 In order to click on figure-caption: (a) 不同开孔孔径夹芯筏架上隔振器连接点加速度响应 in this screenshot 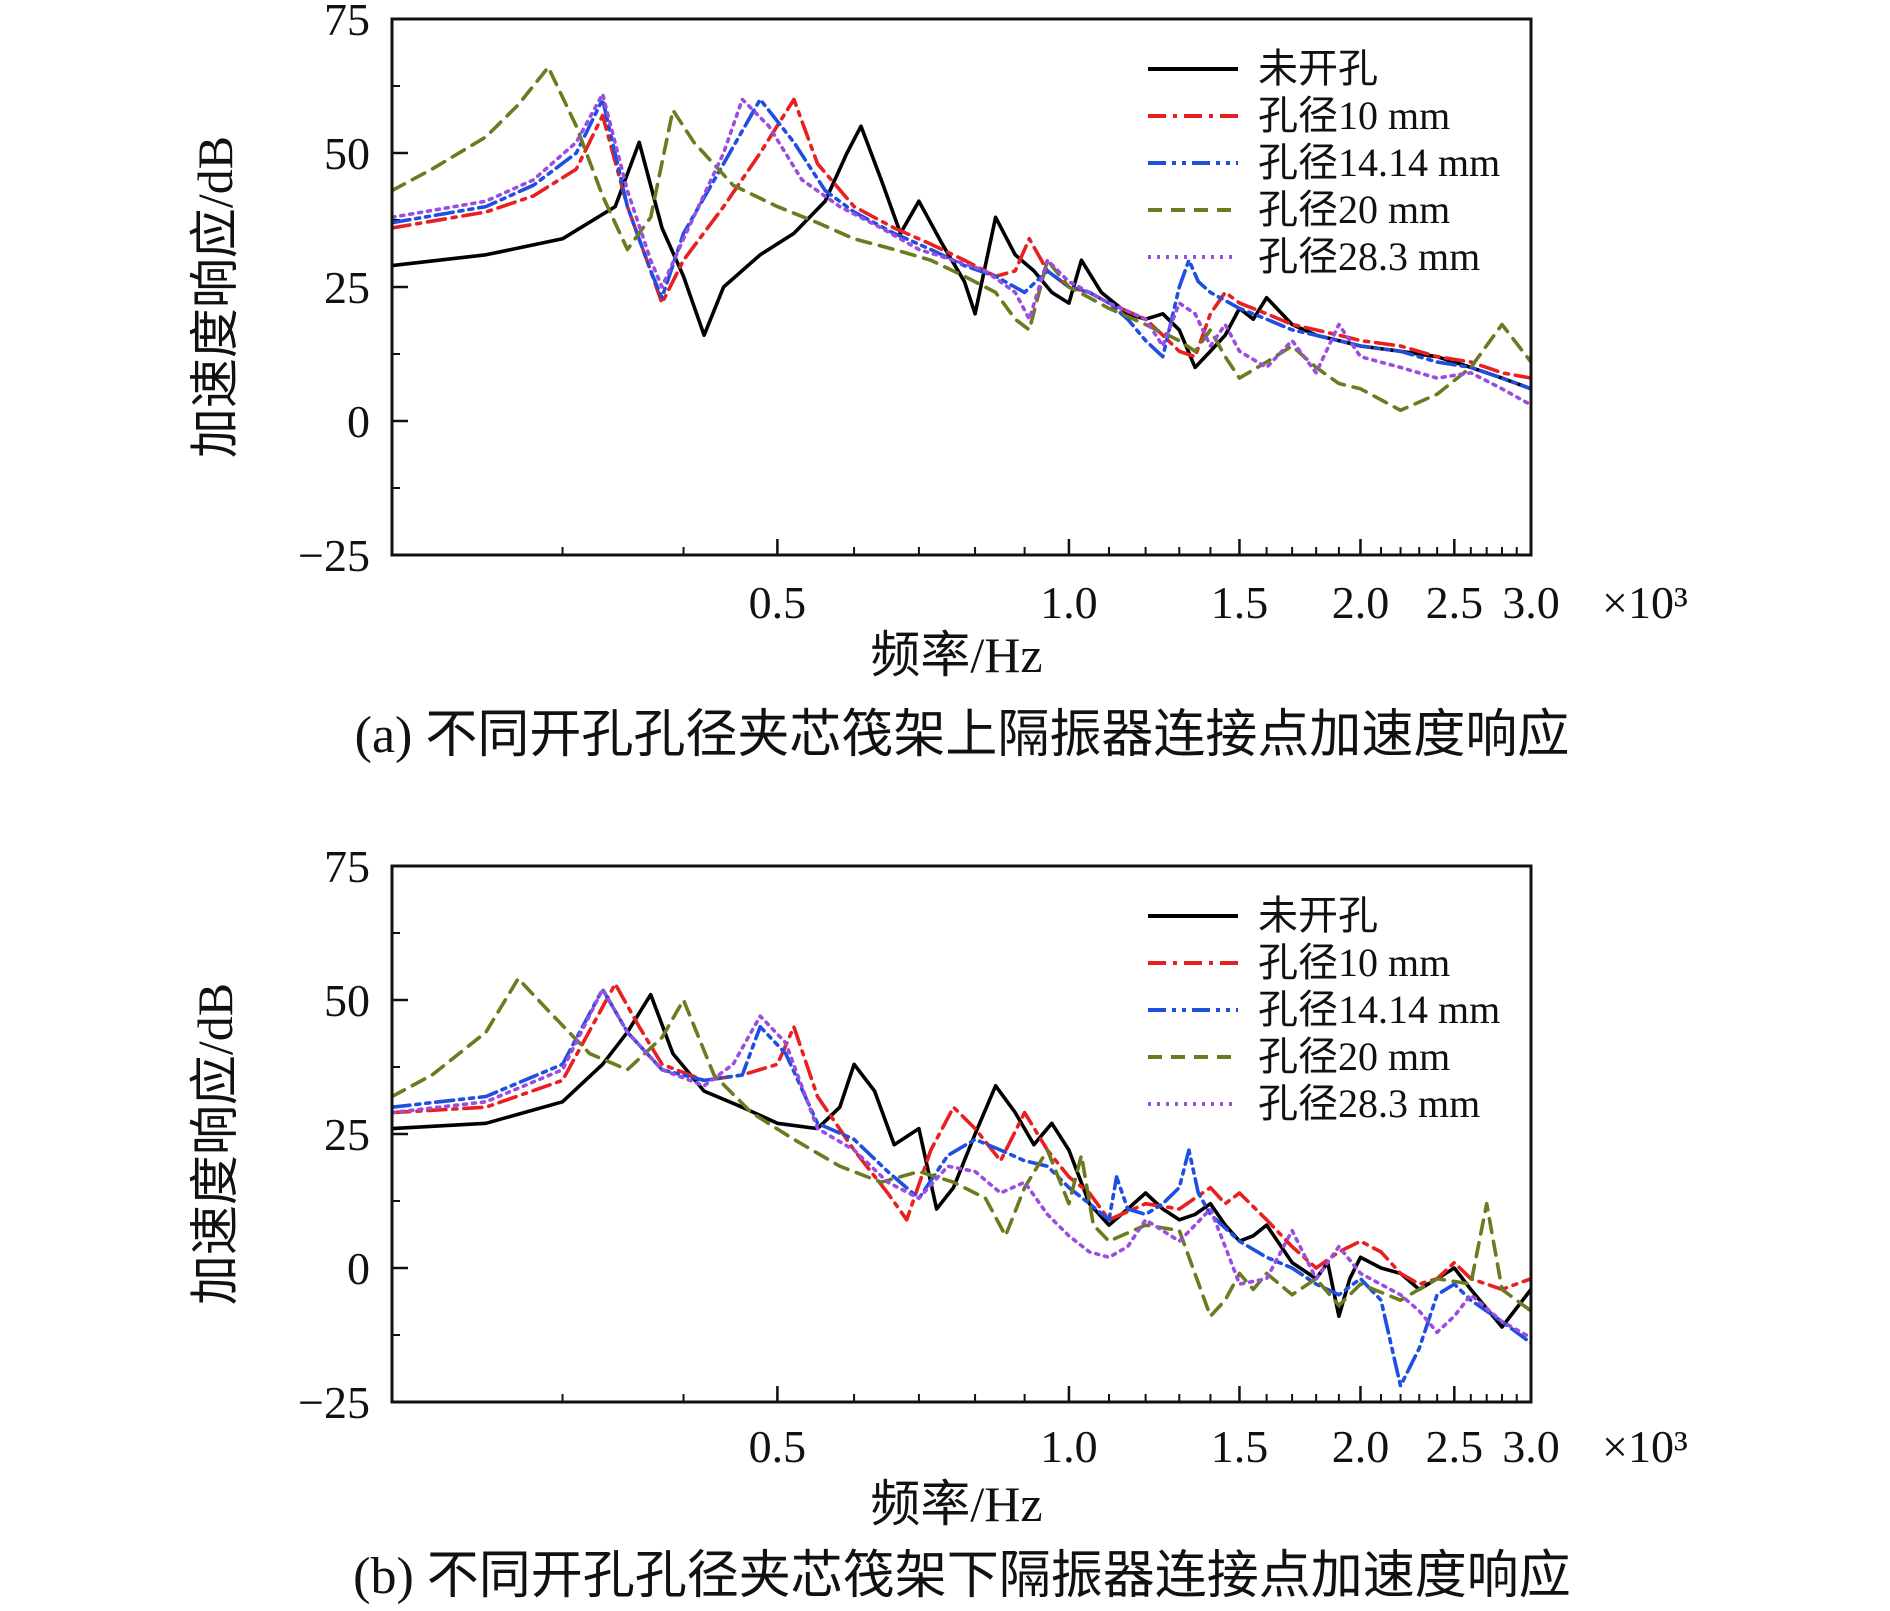, I will do `click(962, 735)`.